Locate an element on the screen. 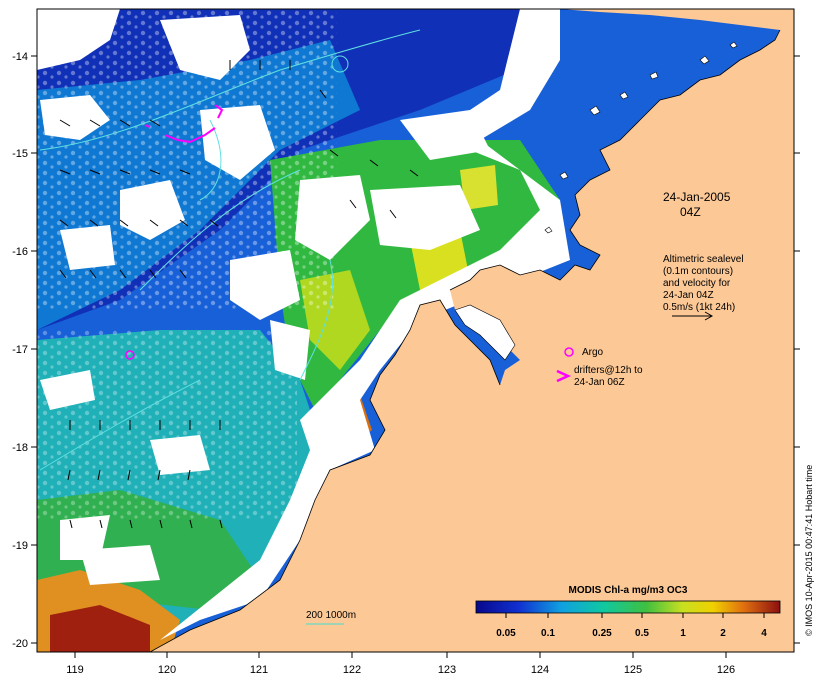 The image size is (820, 685). argo-label: Argo is located at coordinates (593, 352).